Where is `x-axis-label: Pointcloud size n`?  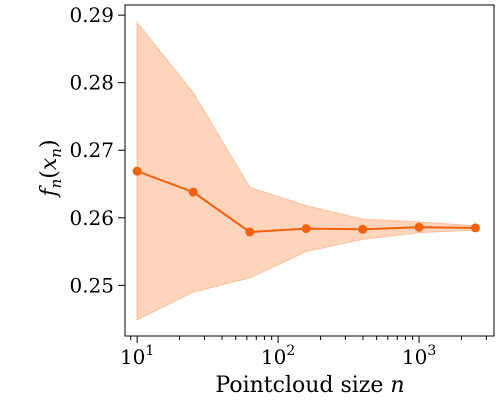
x-axis-label: Pointcloud size n is located at coordinates (309, 385).